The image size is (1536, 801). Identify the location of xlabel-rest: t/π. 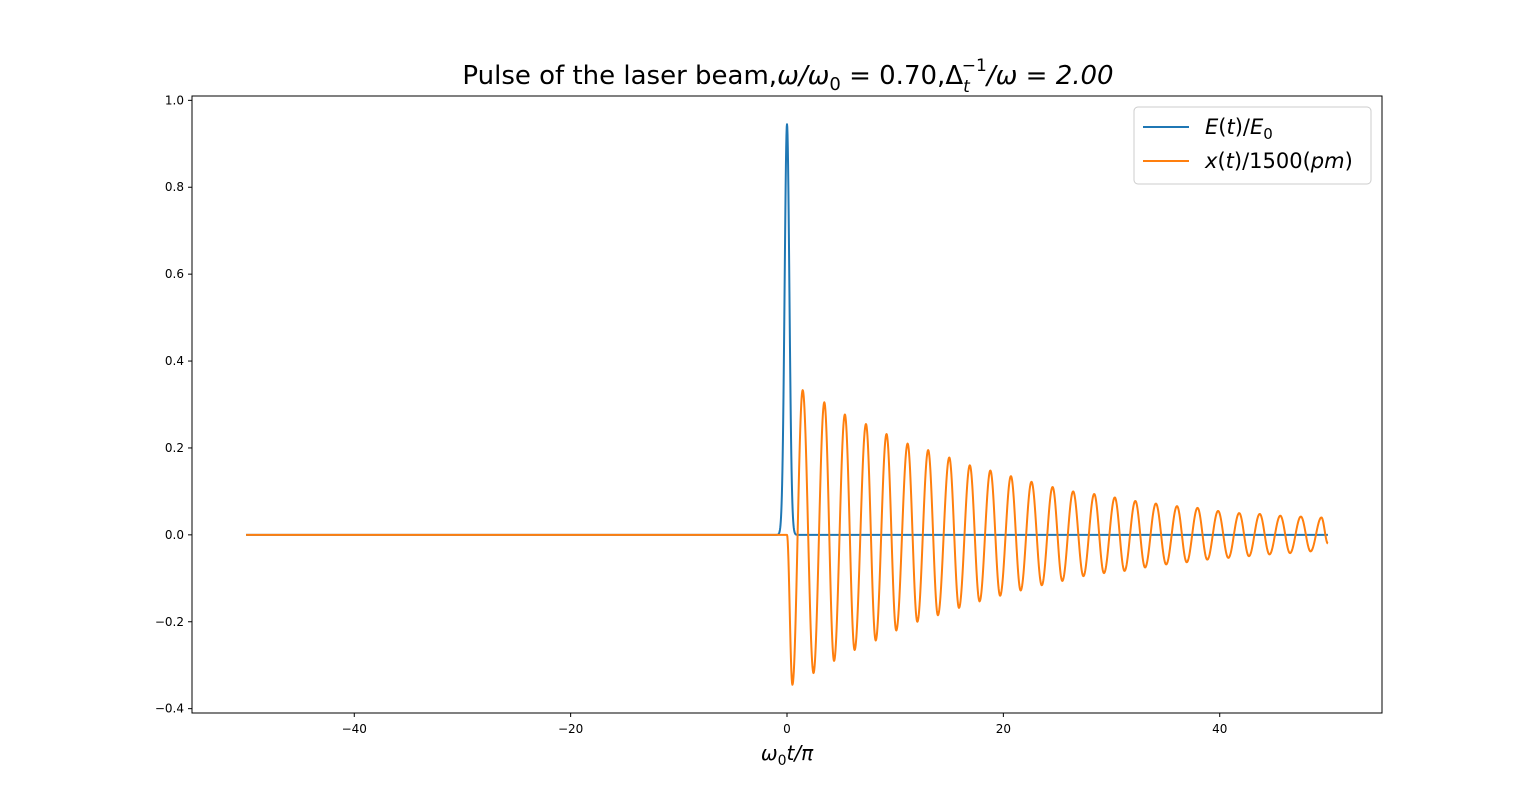
(801, 753).